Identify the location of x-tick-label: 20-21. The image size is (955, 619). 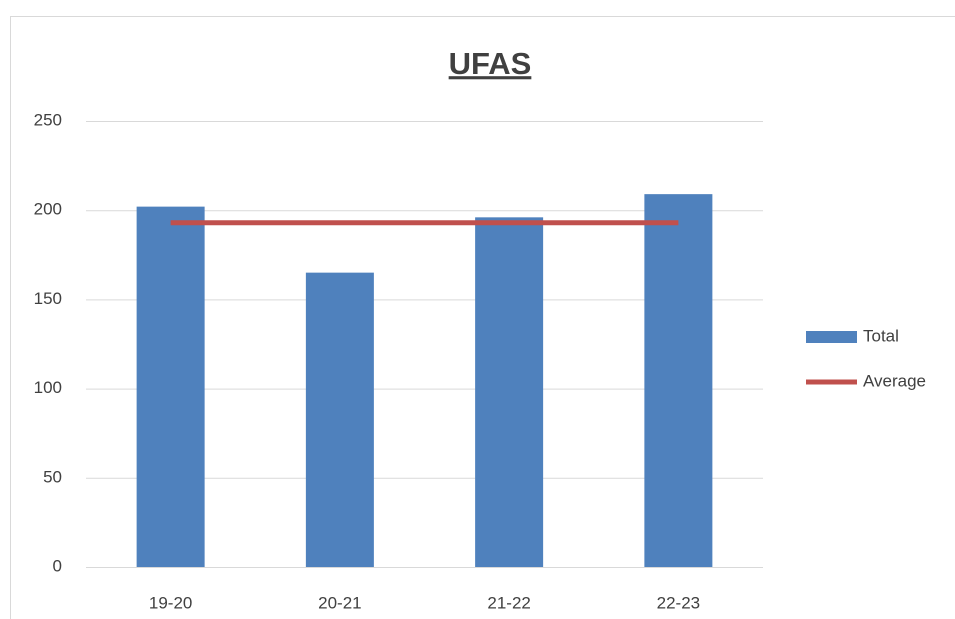
(339, 602).